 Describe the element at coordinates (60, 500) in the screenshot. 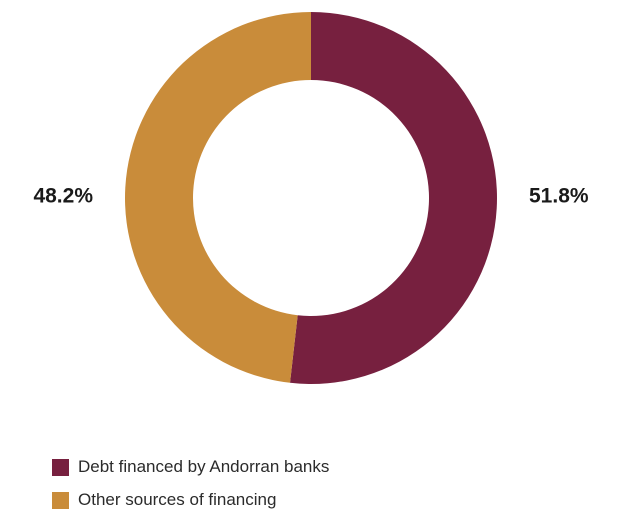

I see `legend-swatch-other-sources` at that location.